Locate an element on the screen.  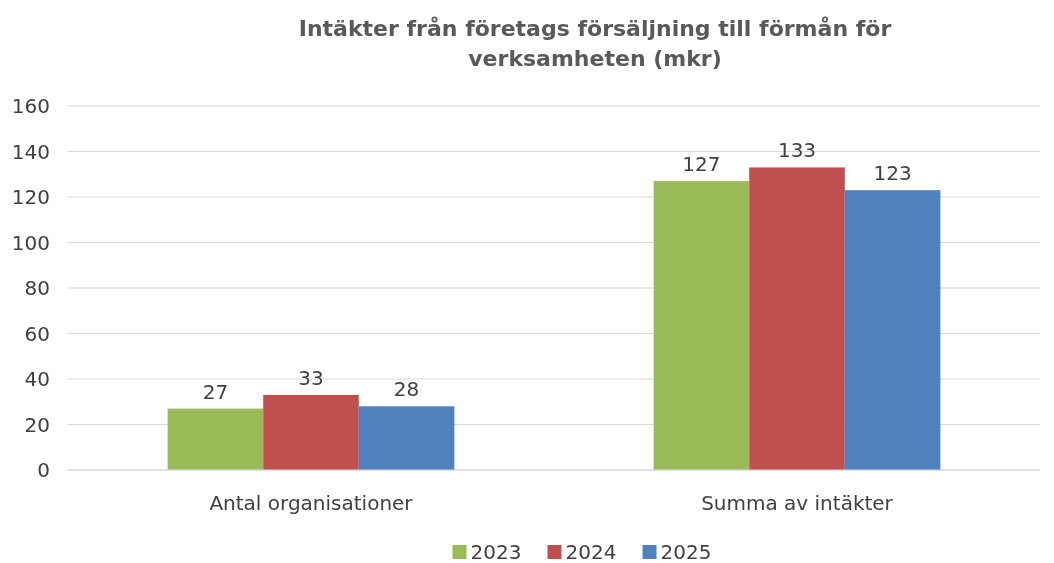
y-tick-label: 20 is located at coordinates (37, 424).